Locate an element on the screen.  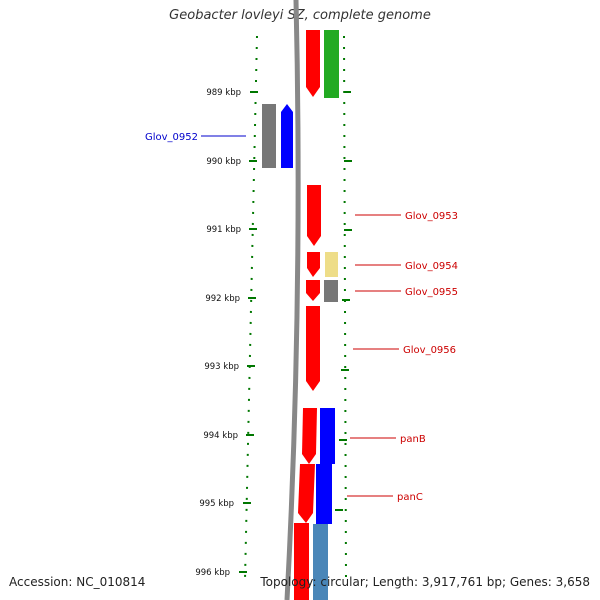
ruler-label: 989 kbp is located at coordinates (223, 93).